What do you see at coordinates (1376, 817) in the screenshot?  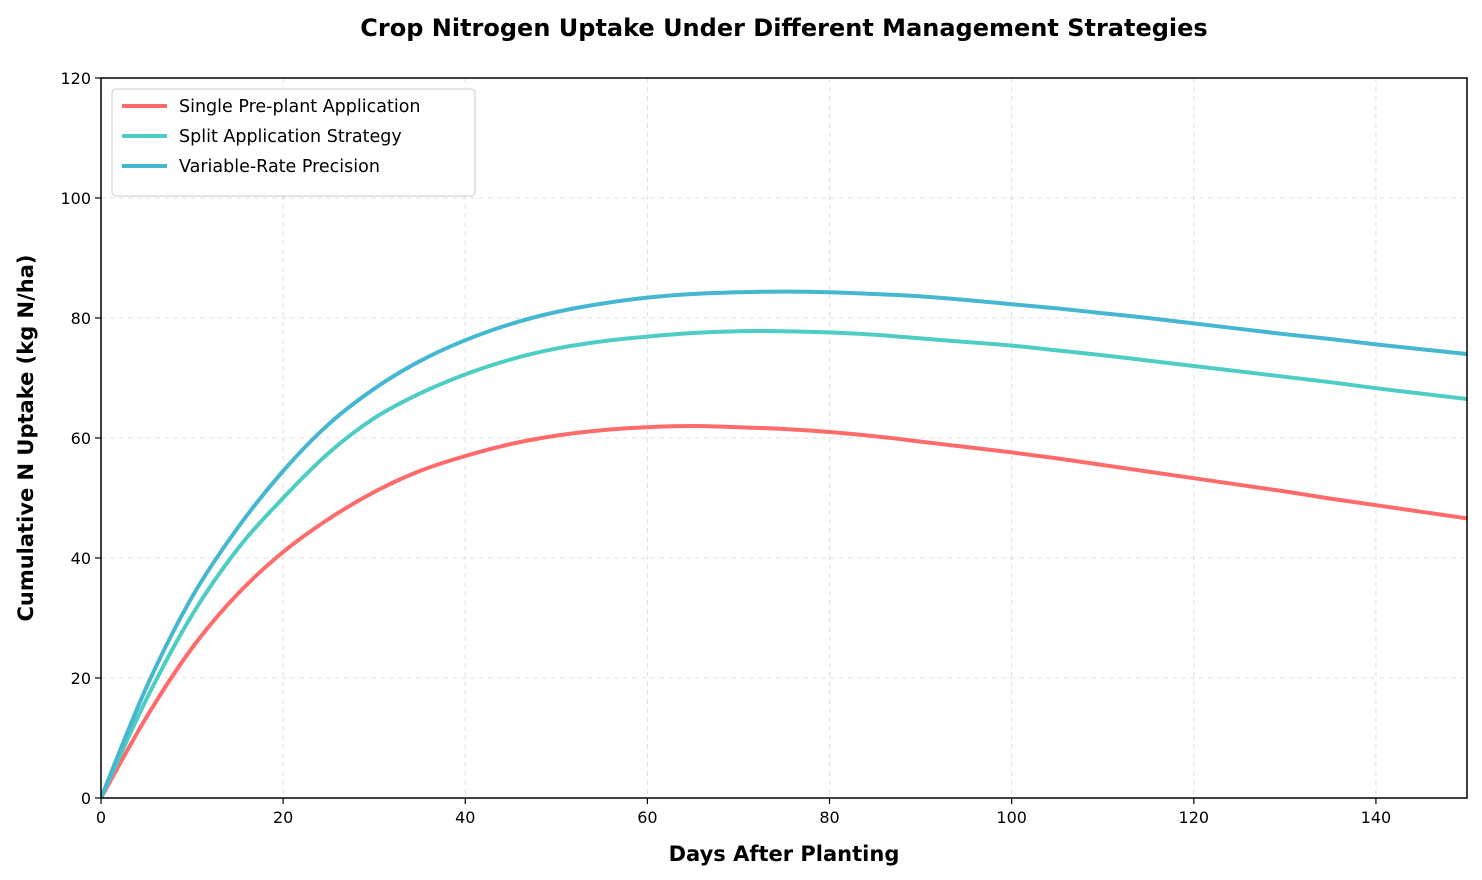 I see `x-tick-label: 140` at bounding box center [1376, 817].